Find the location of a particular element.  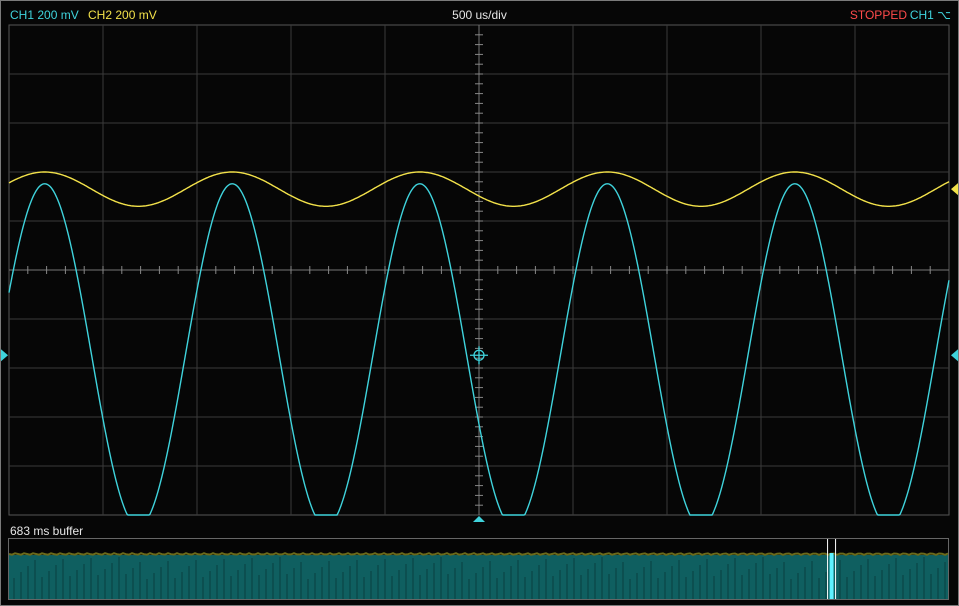

buffer-overview is located at coordinates (478, 569).